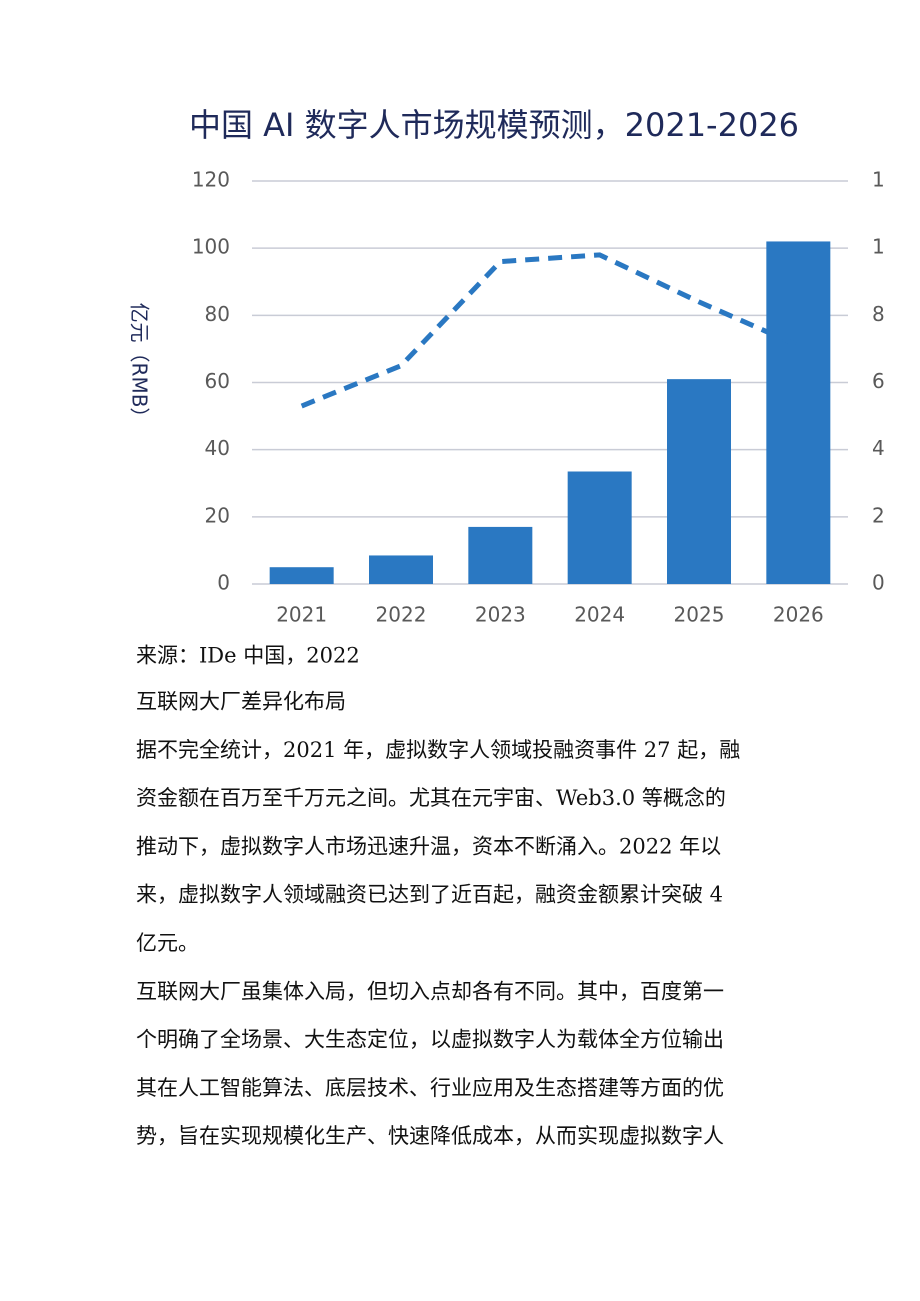  Describe the element at coordinates (140, 365) in the screenshot. I see `y-axis-label: 亿元（RMB）` at that location.